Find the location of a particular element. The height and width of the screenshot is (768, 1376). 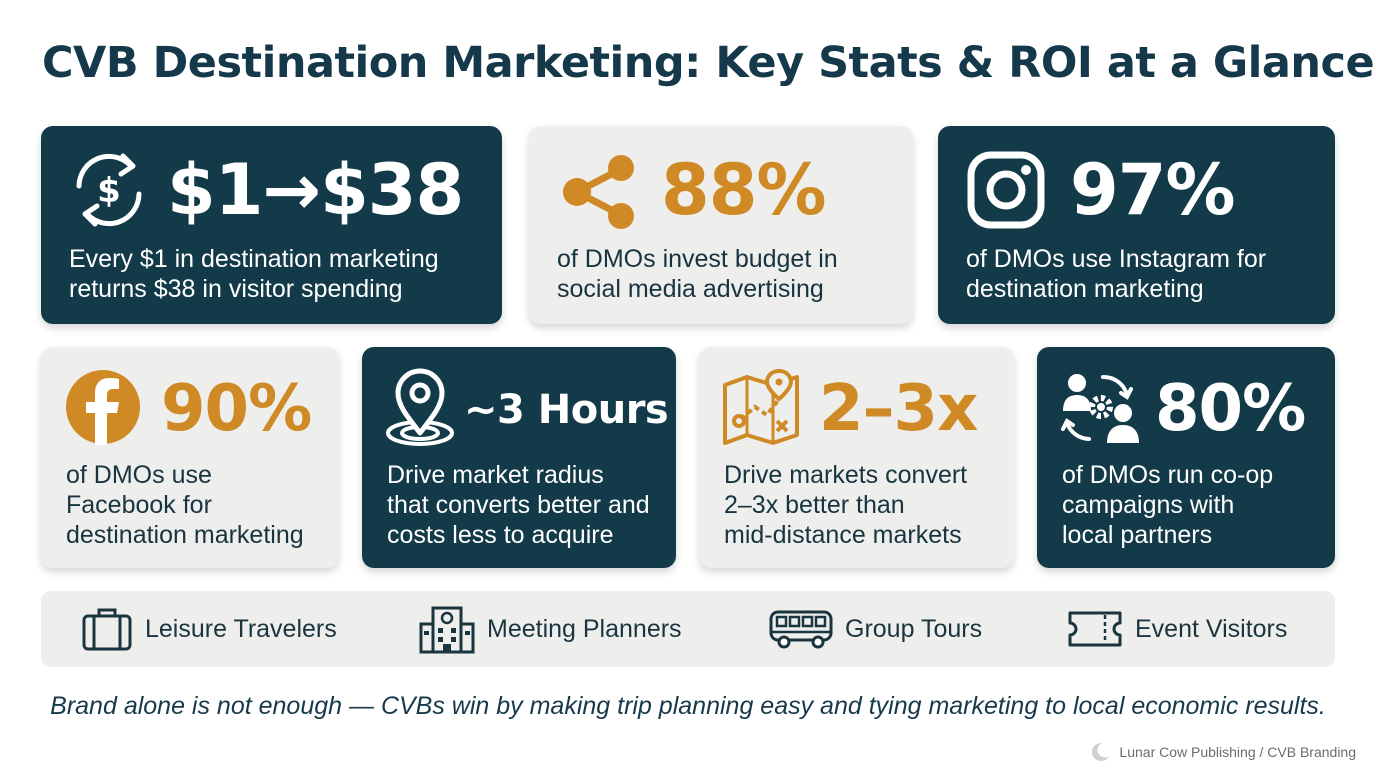

audience-item: Group Tours is located at coordinates (875, 629).